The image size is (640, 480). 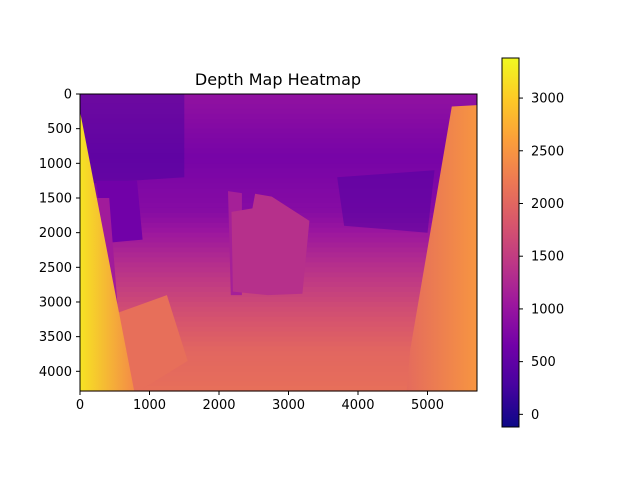 I want to click on colorbar-tick-label: 3000, so click(x=547, y=99).